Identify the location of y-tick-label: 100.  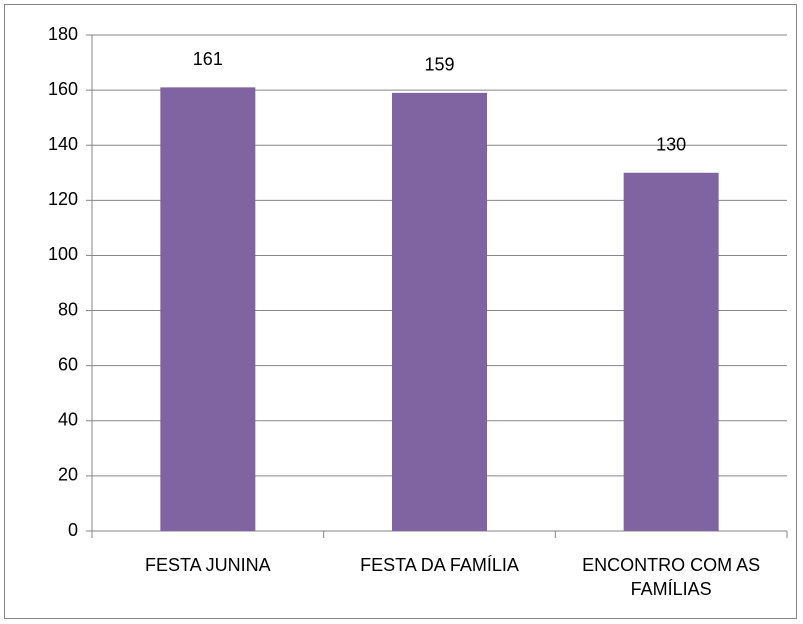
(63, 254).